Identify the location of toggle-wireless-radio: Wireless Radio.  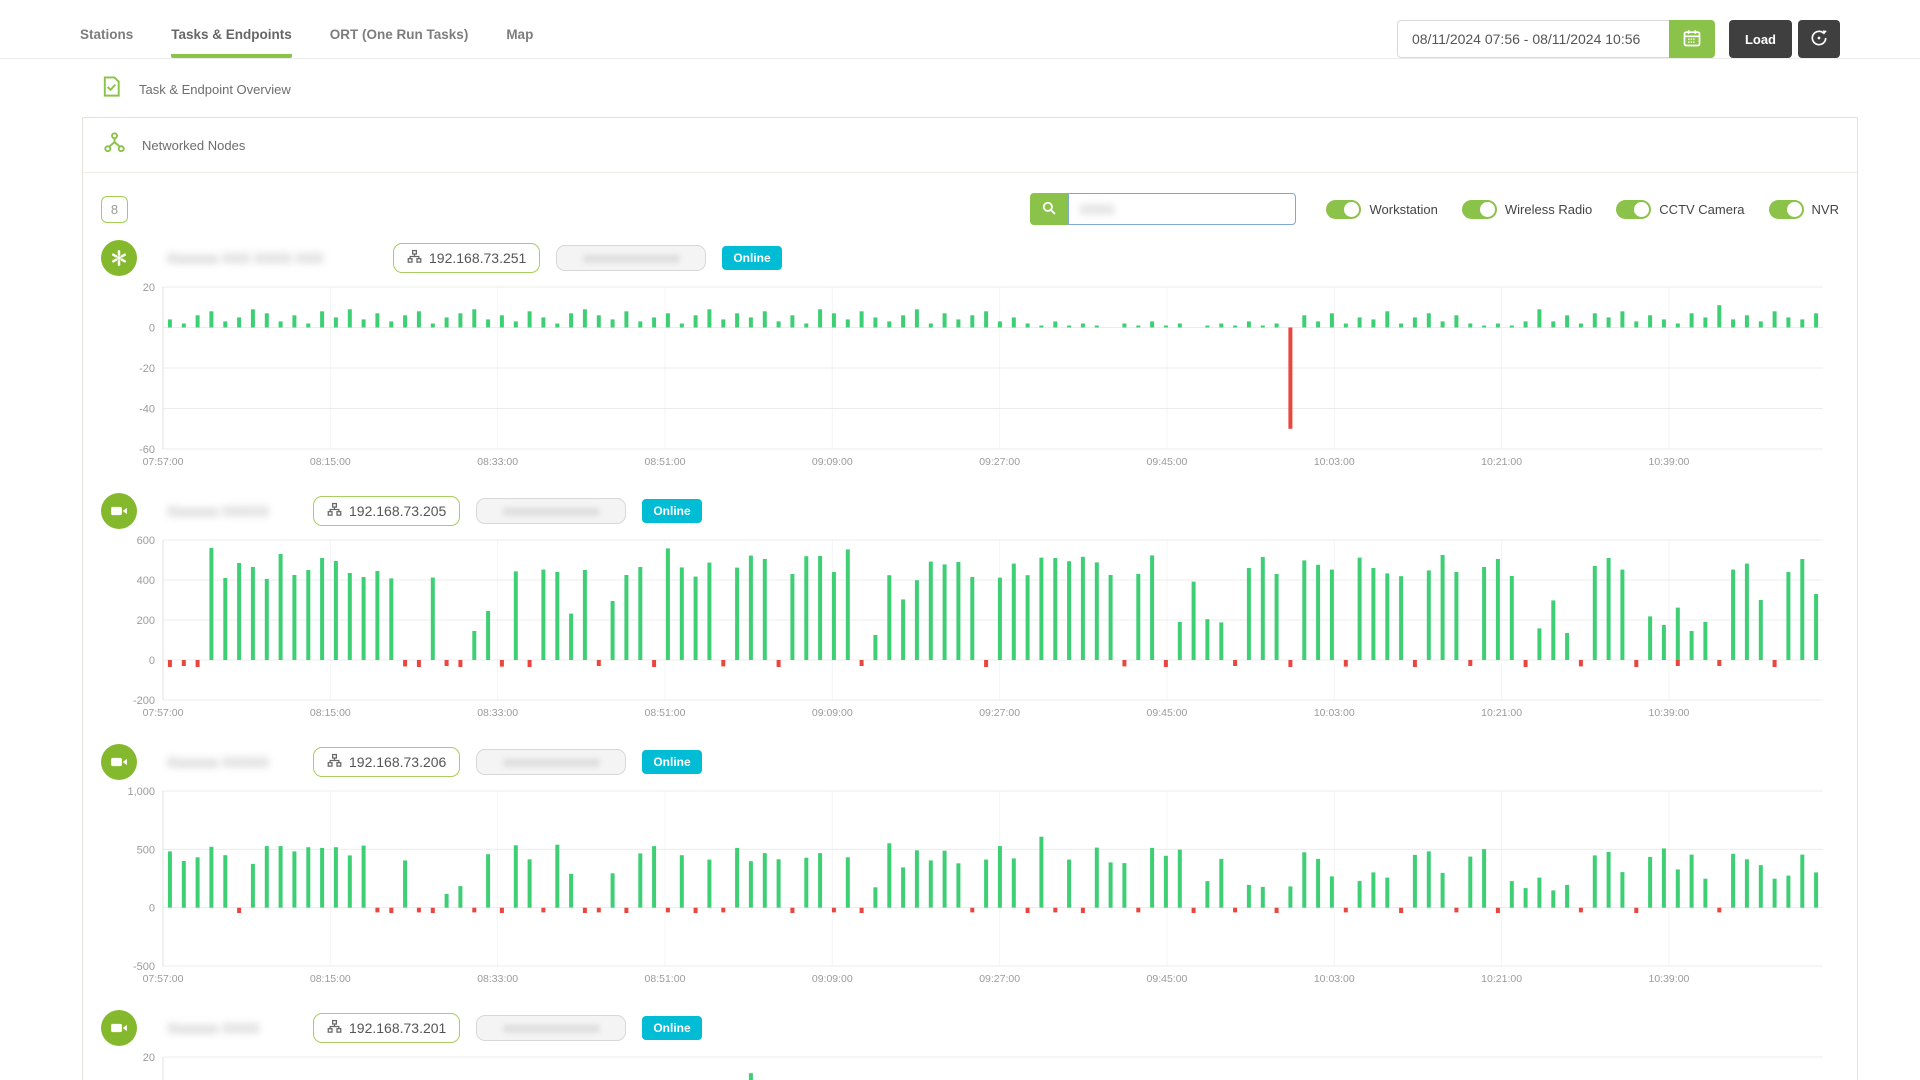
(1527, 209).